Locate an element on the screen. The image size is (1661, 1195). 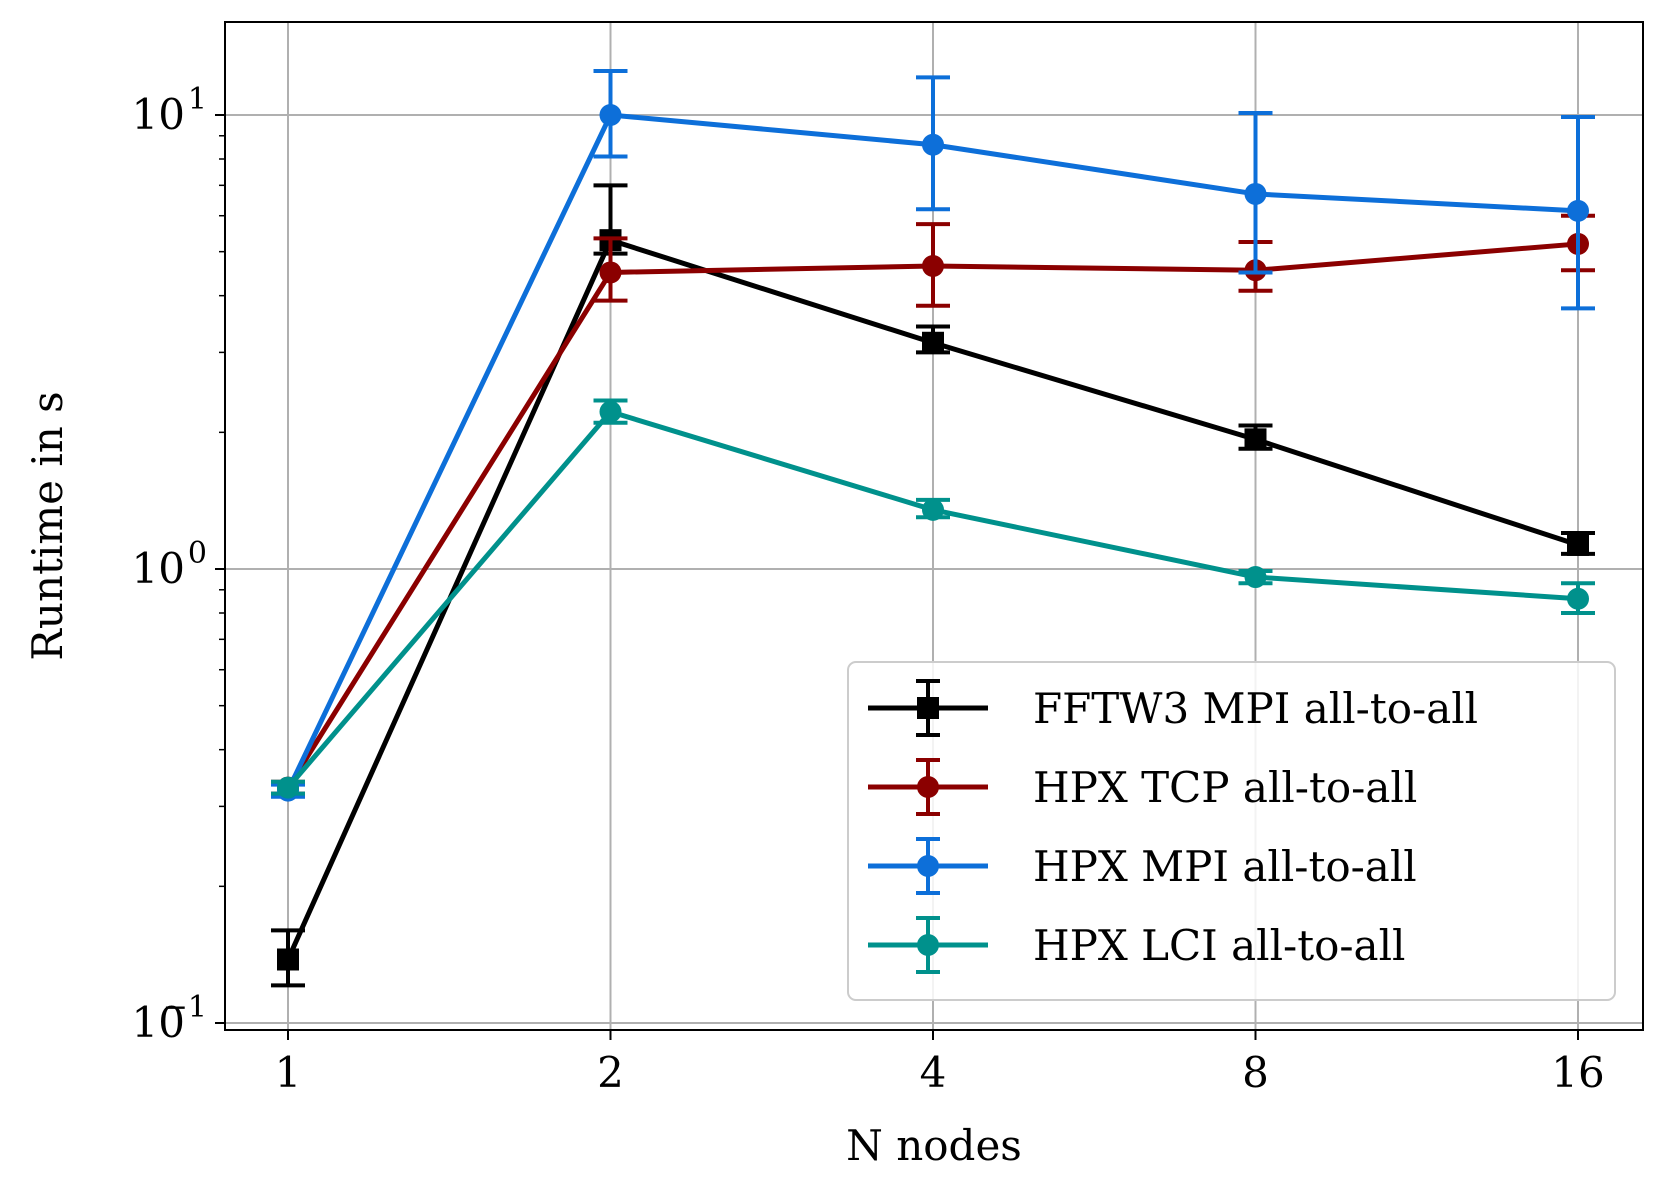
x-tick-label: 4 is located at coordinates (933, 1072).